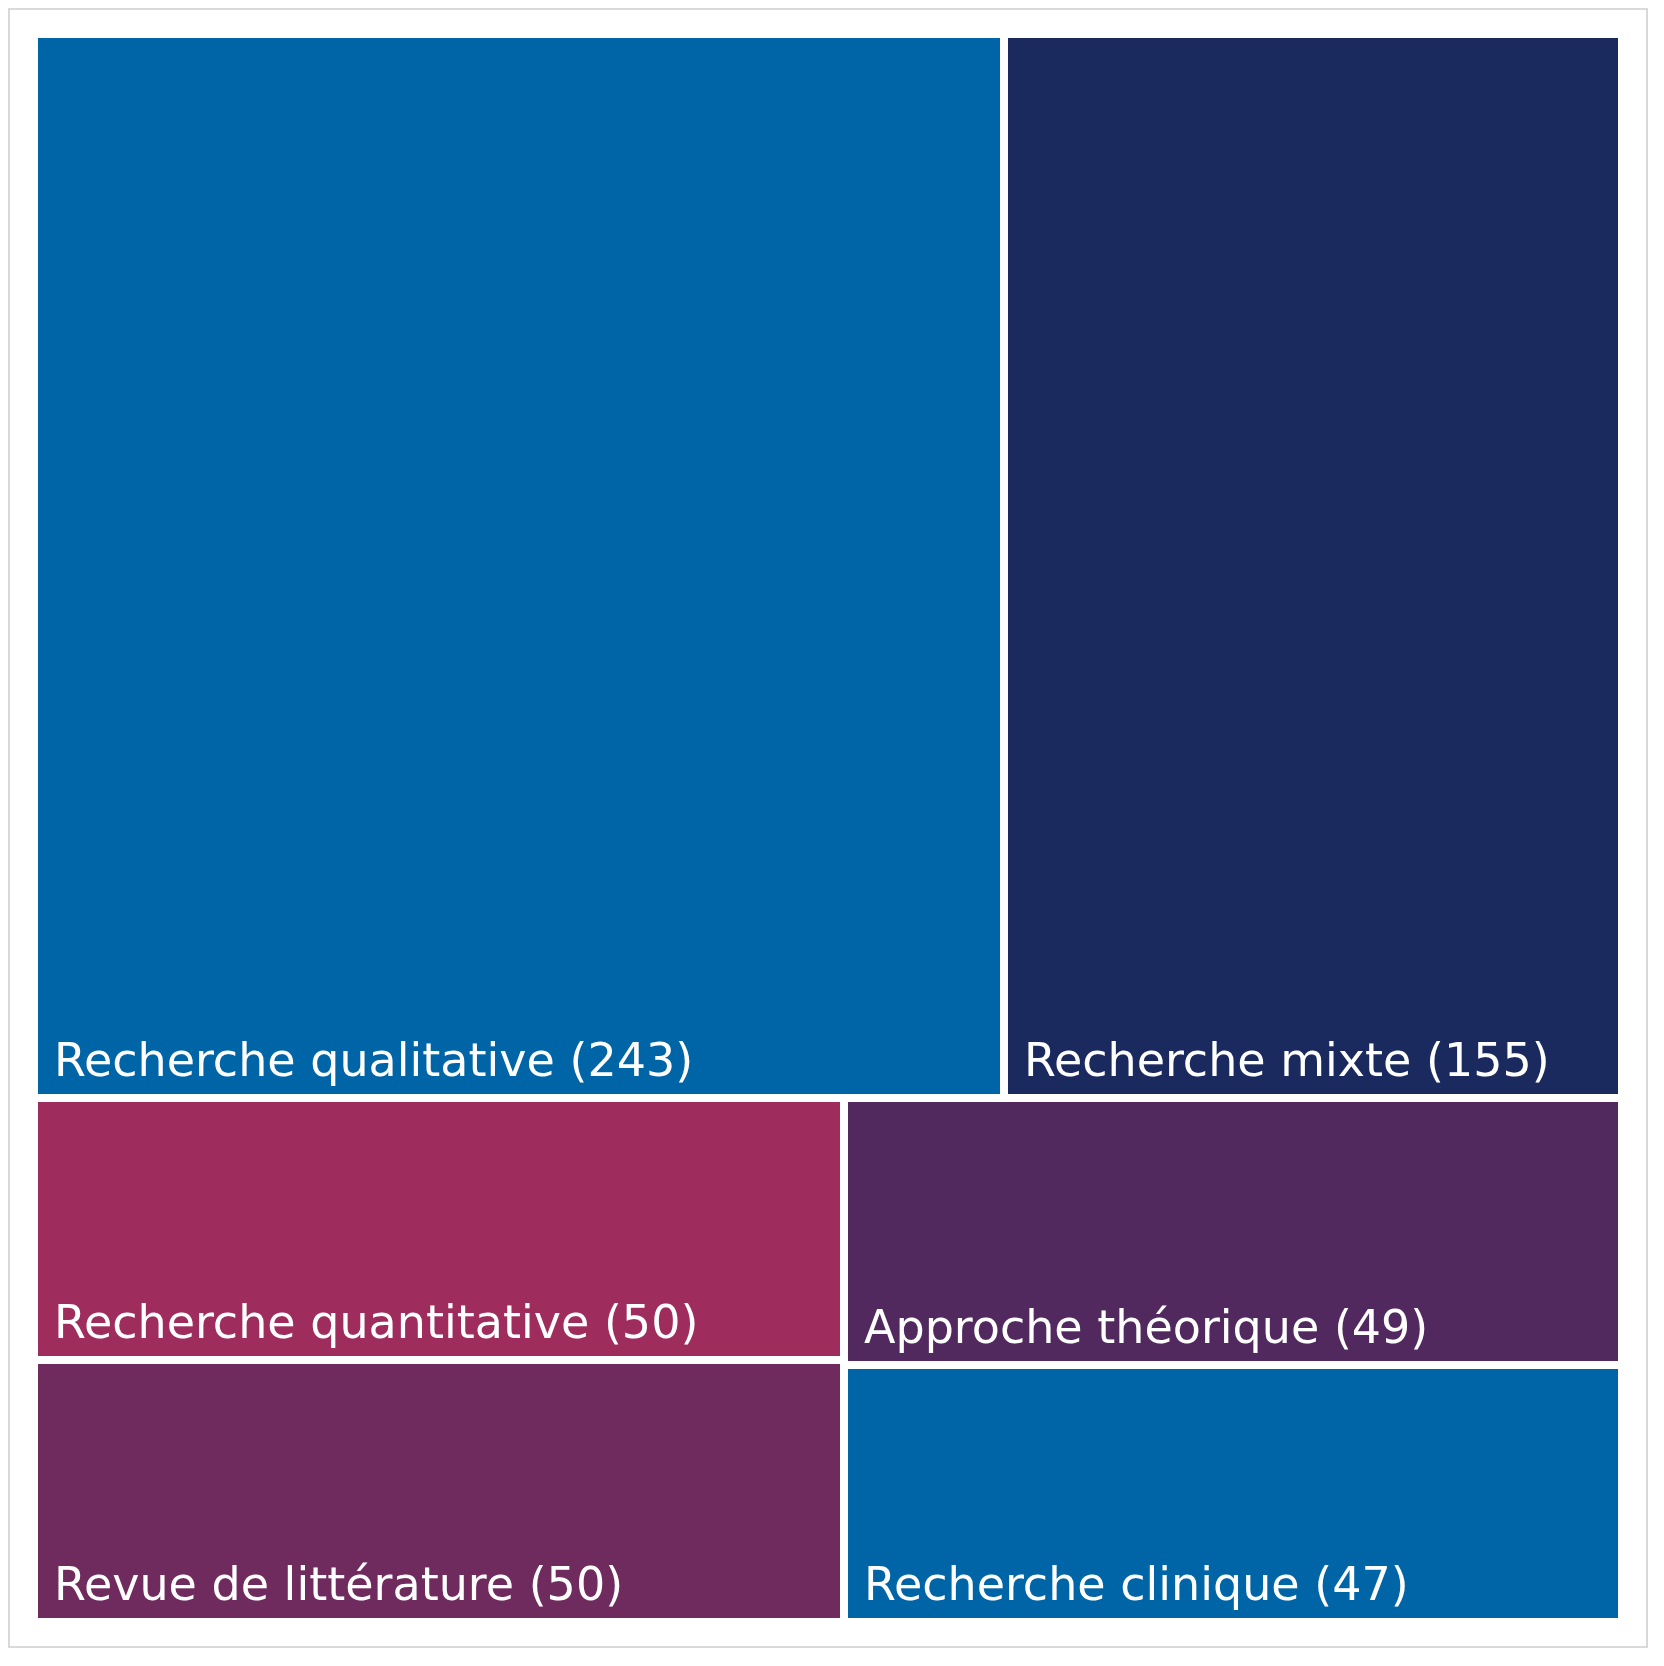 The width and height of the screenshot is (1664, 1666). I want to click on data-label: (49), so click(1381, 1327).